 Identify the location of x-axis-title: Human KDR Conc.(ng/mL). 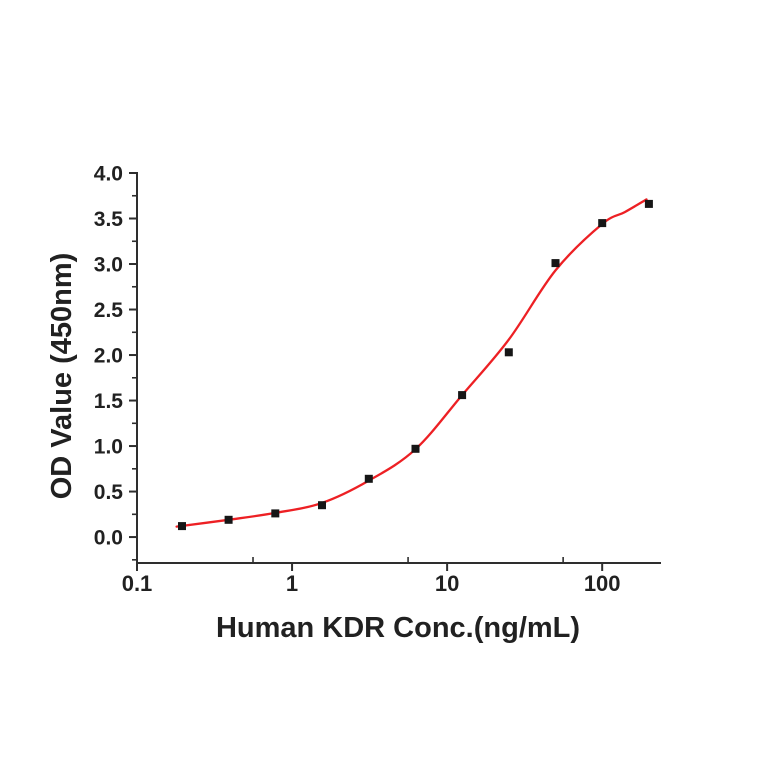
(398, 628).